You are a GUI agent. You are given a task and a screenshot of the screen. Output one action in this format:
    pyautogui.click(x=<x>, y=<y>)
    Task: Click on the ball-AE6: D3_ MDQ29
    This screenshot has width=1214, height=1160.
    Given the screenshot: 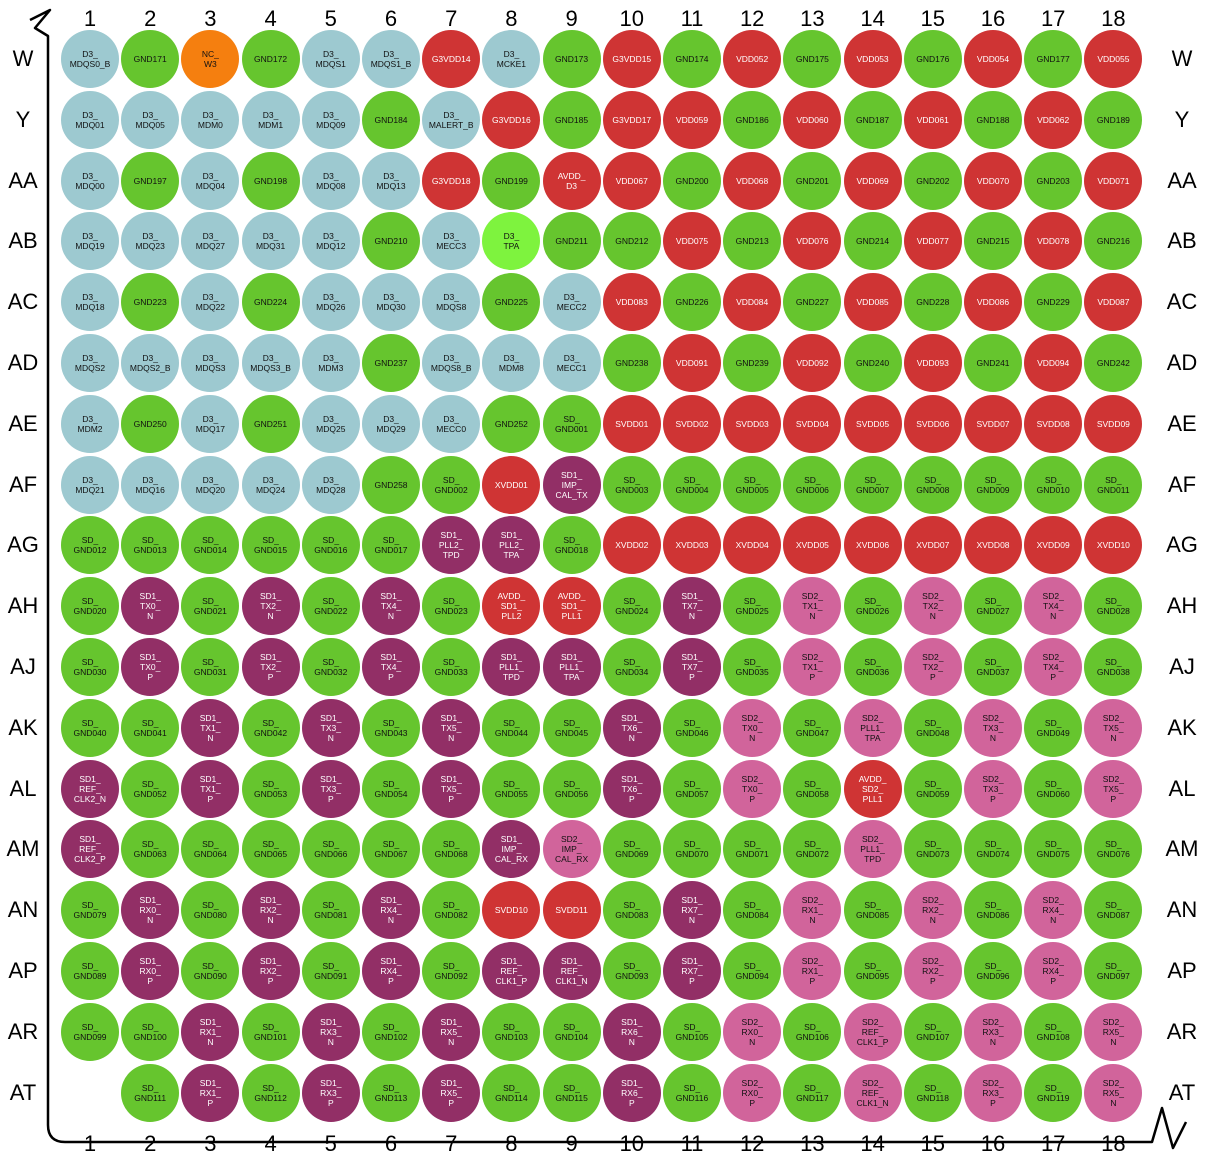 What is the action you would take?
    pyautogui.click(x=391, y=423)
    